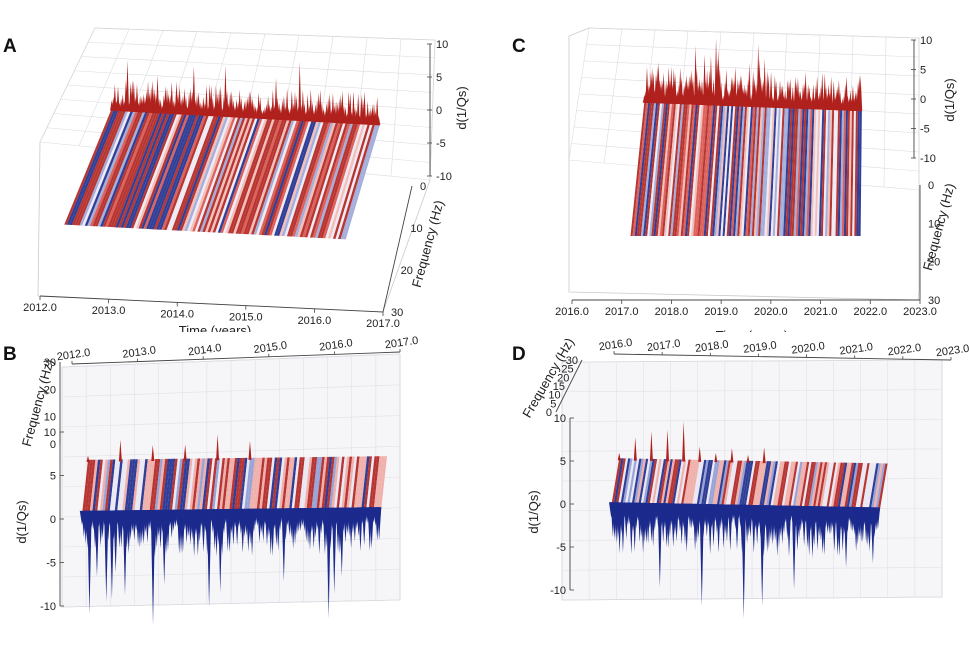 This screenshot has height=664, width=969. What do you see at coordinates (952, 351) in the screenshot?
I see `x-tick-label: 2023.0` at bounding box center [952, 351].